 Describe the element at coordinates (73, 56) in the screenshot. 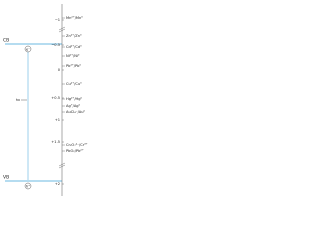

I see `couple-label: Ni²⁺/Ni⁰` at that location.